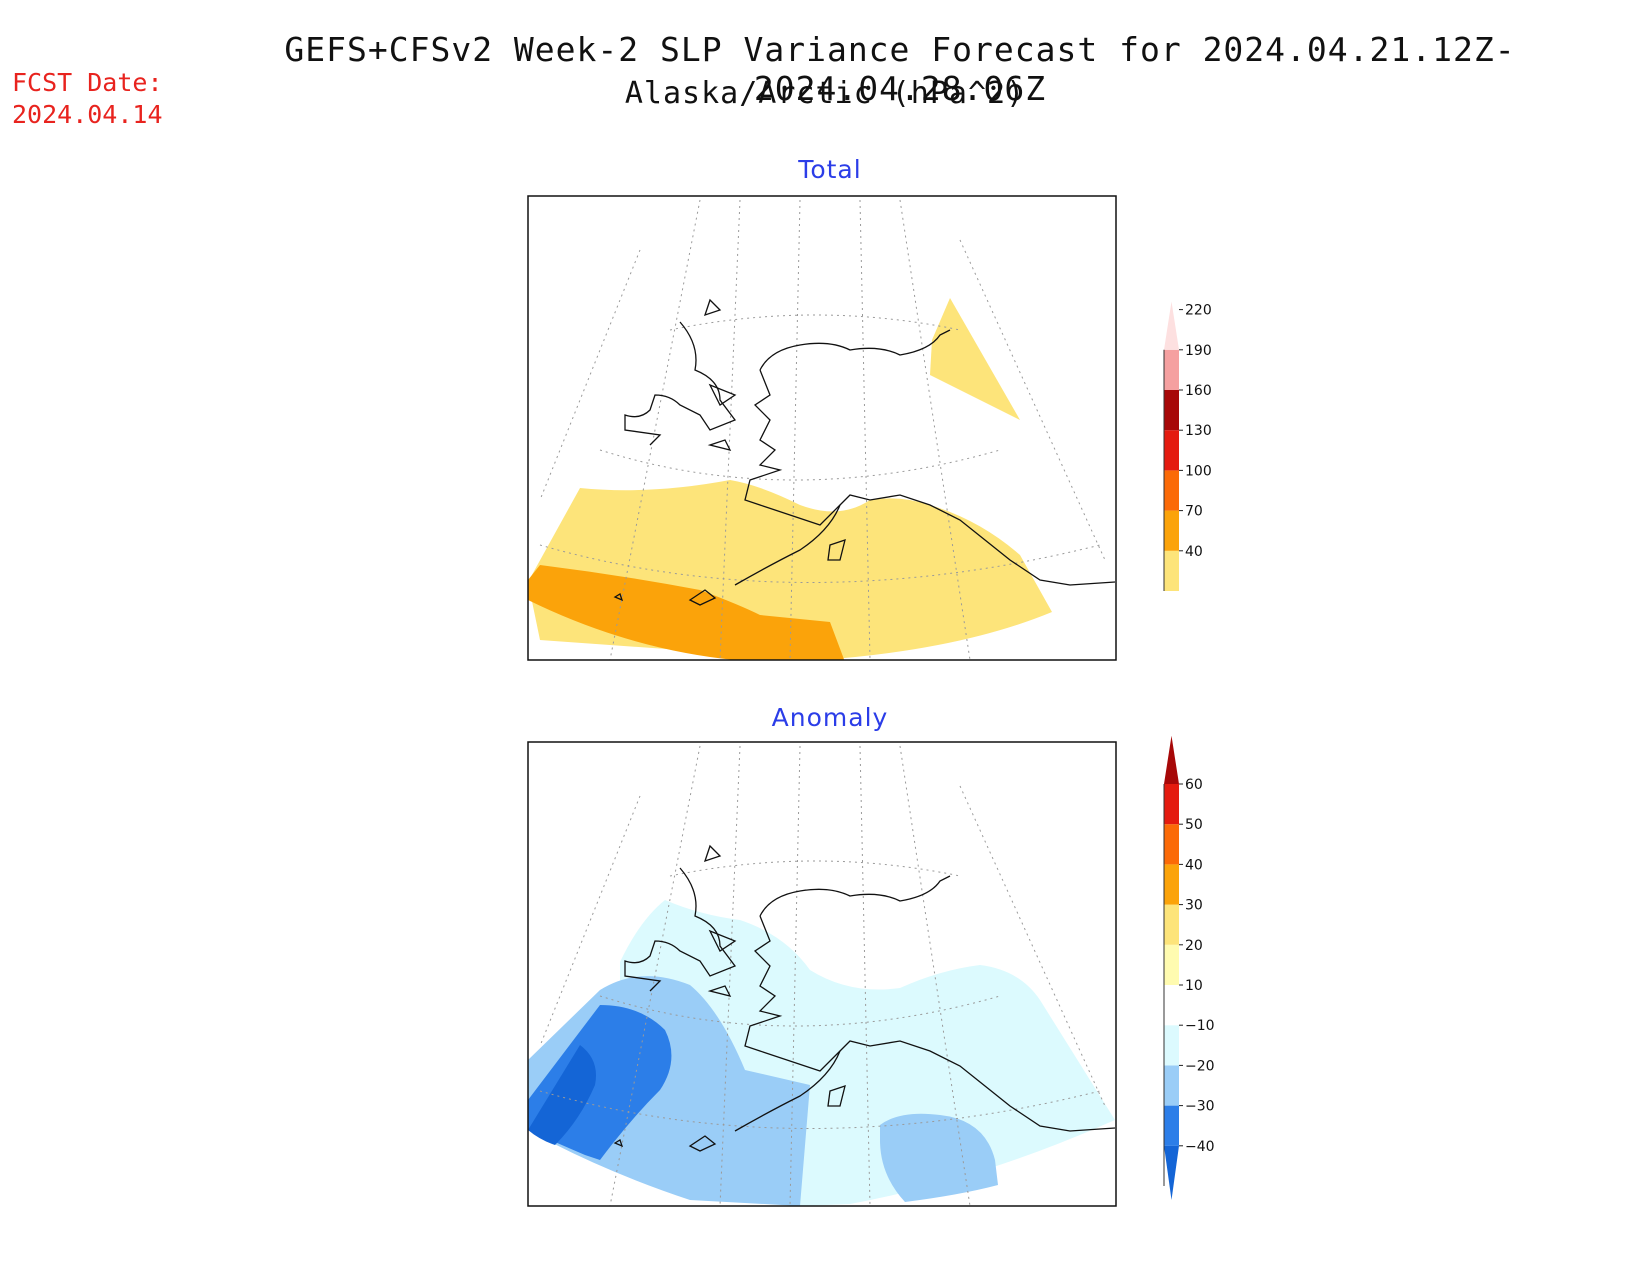 This screenshot has height=1275, width=1650. What do you see at coordinates (864, 452) in the screenshot?
I see `total-coastline` at bounding box center [864, 452].